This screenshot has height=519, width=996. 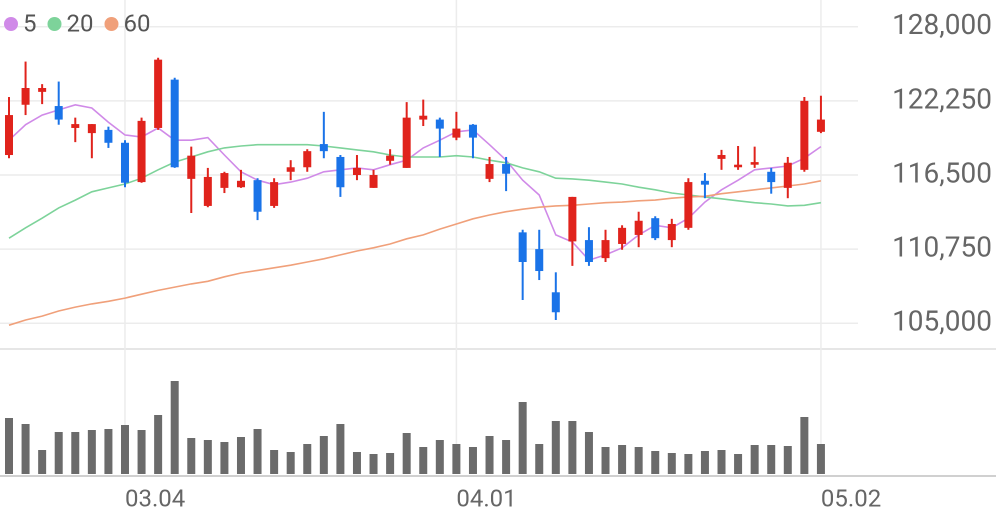 What do you see at coordinates (80, 23) in the screenshot?
I see `legend-label: 20` at bounding box center [80, 23].